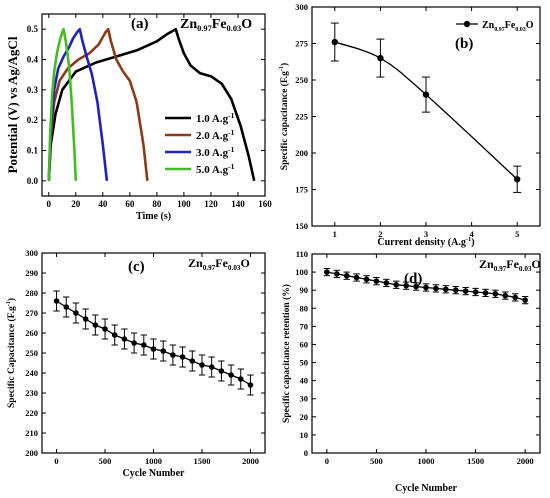 This screenshot has height=498, width=550. I want to click on x-tick-label: 3, so click(426, 234).